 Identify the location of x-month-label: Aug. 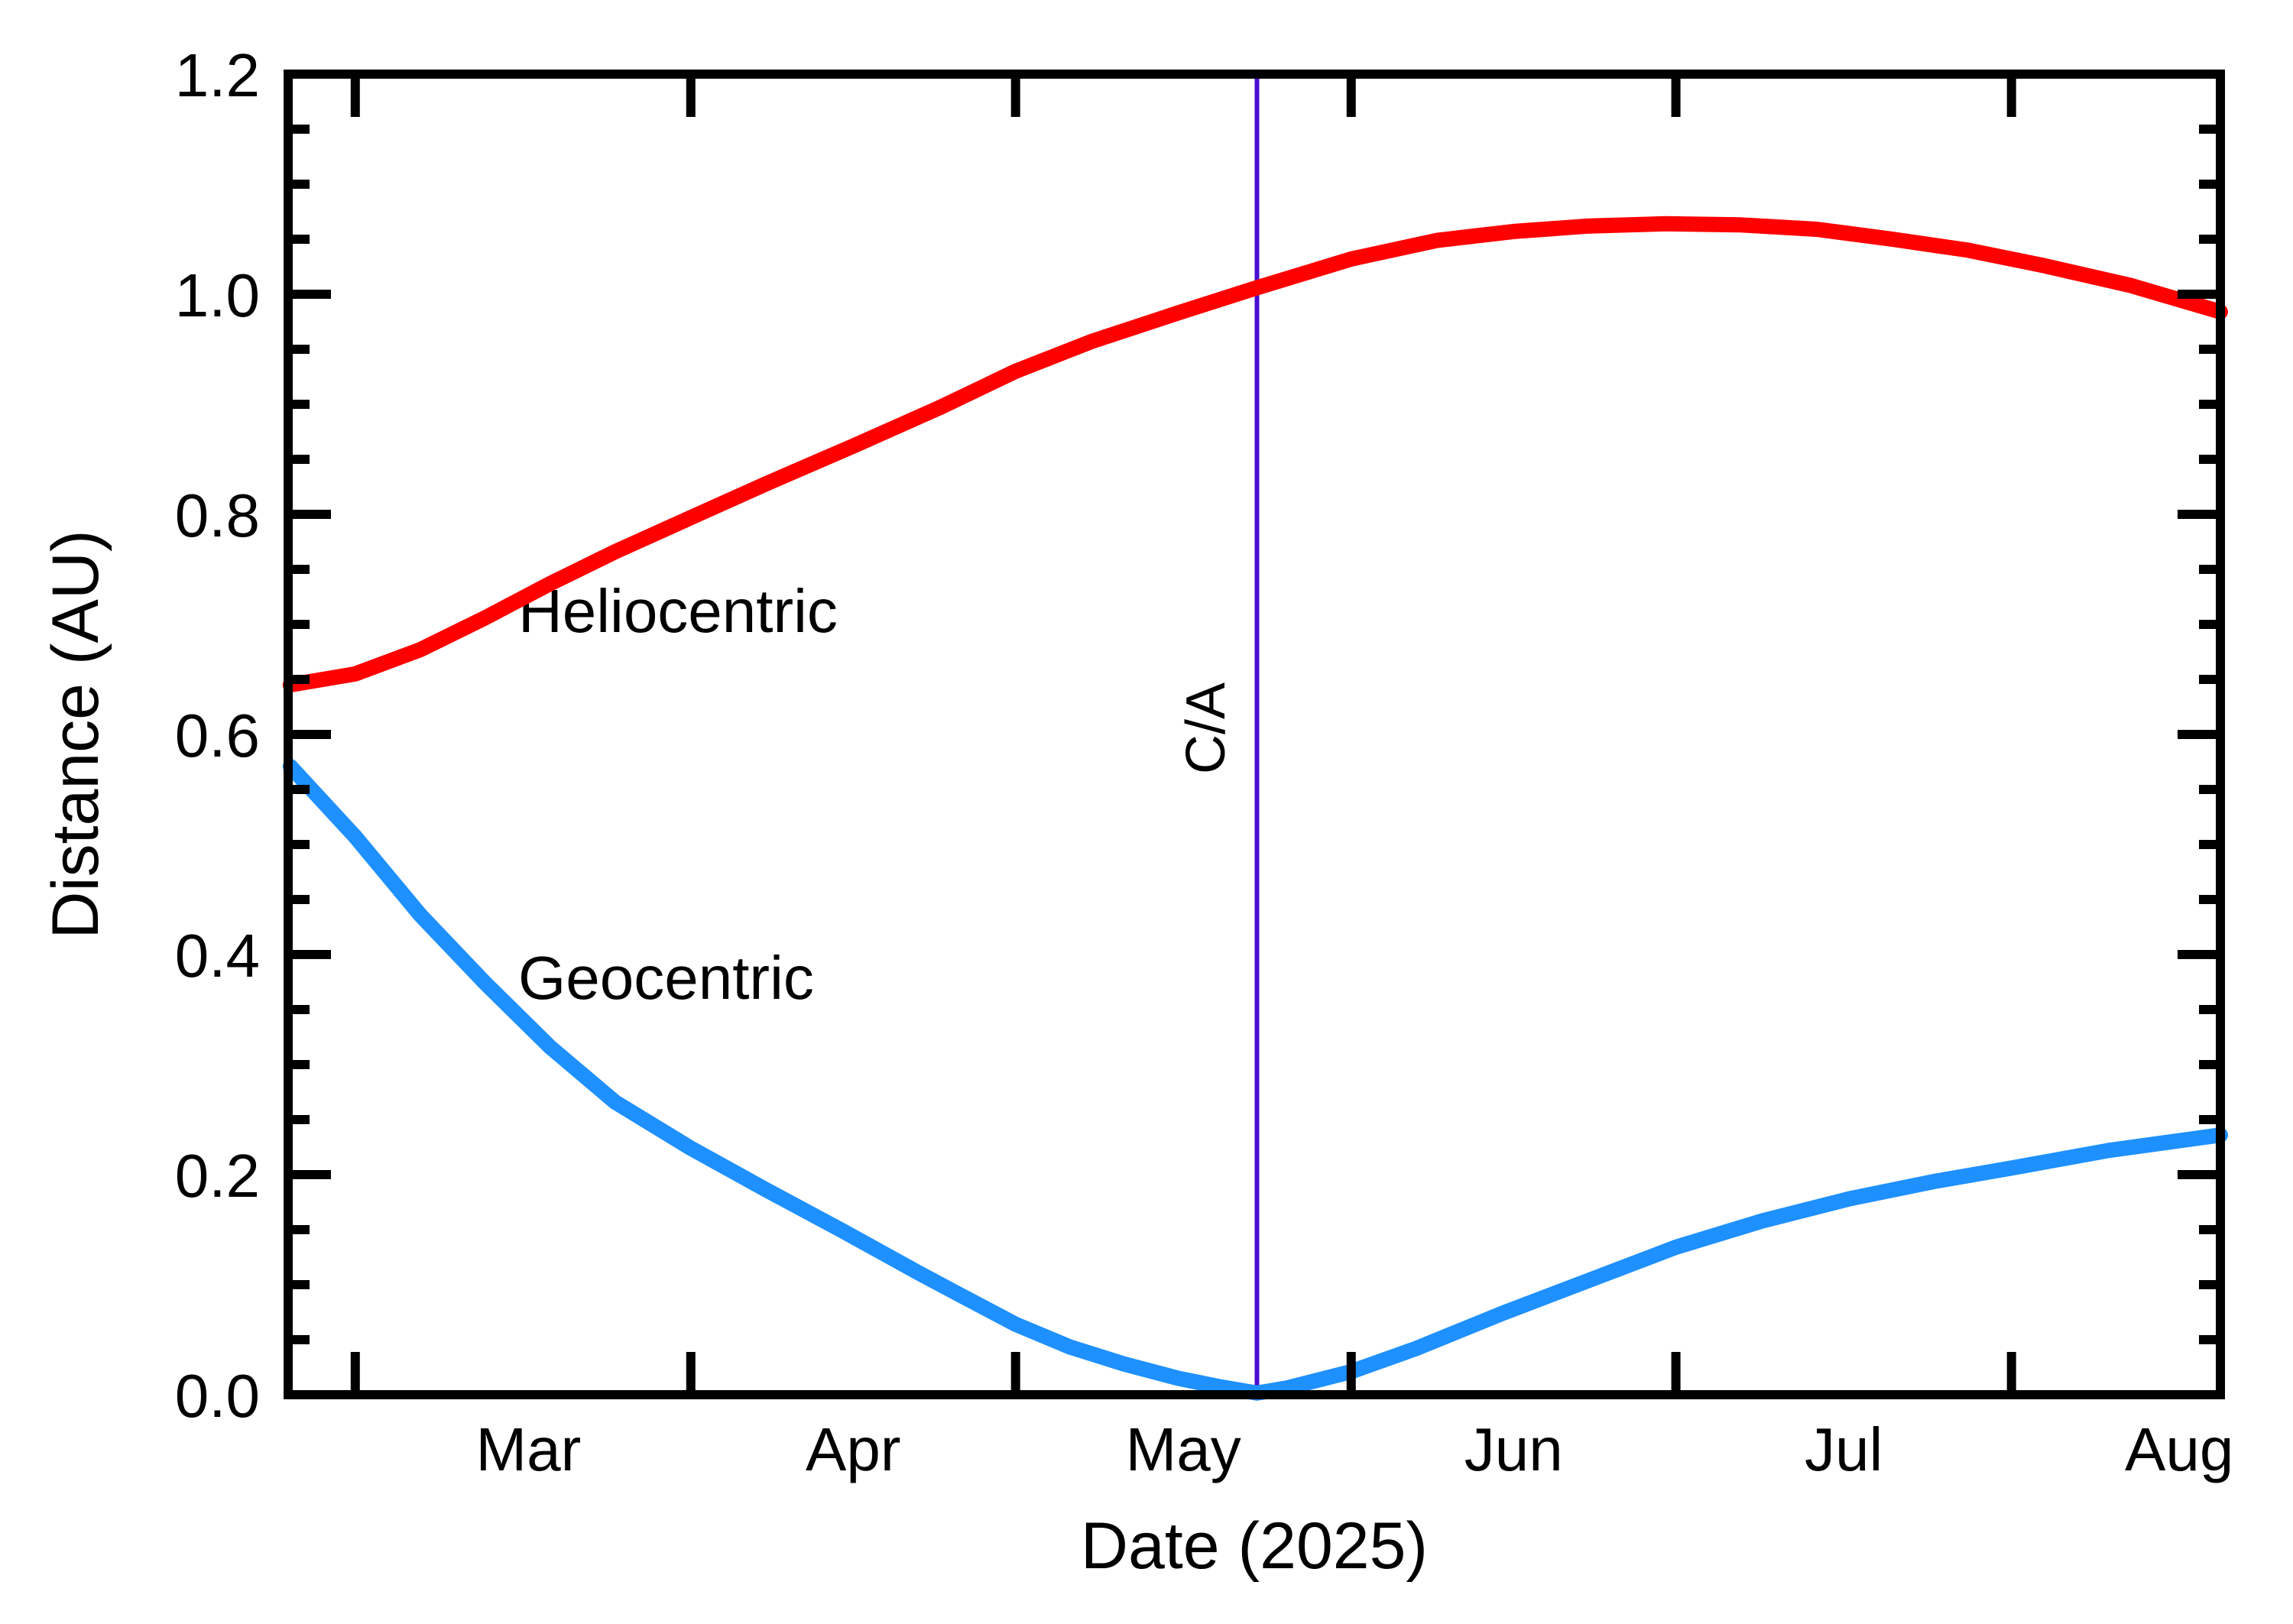
(2179, 1449).